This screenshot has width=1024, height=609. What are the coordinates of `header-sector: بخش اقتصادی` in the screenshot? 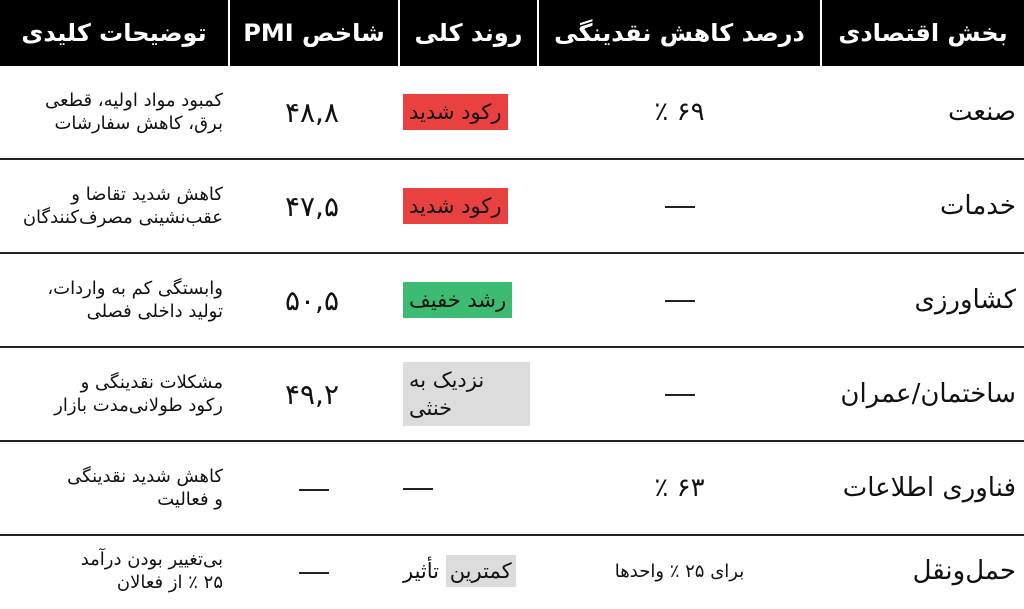 It's located at (922, 33).